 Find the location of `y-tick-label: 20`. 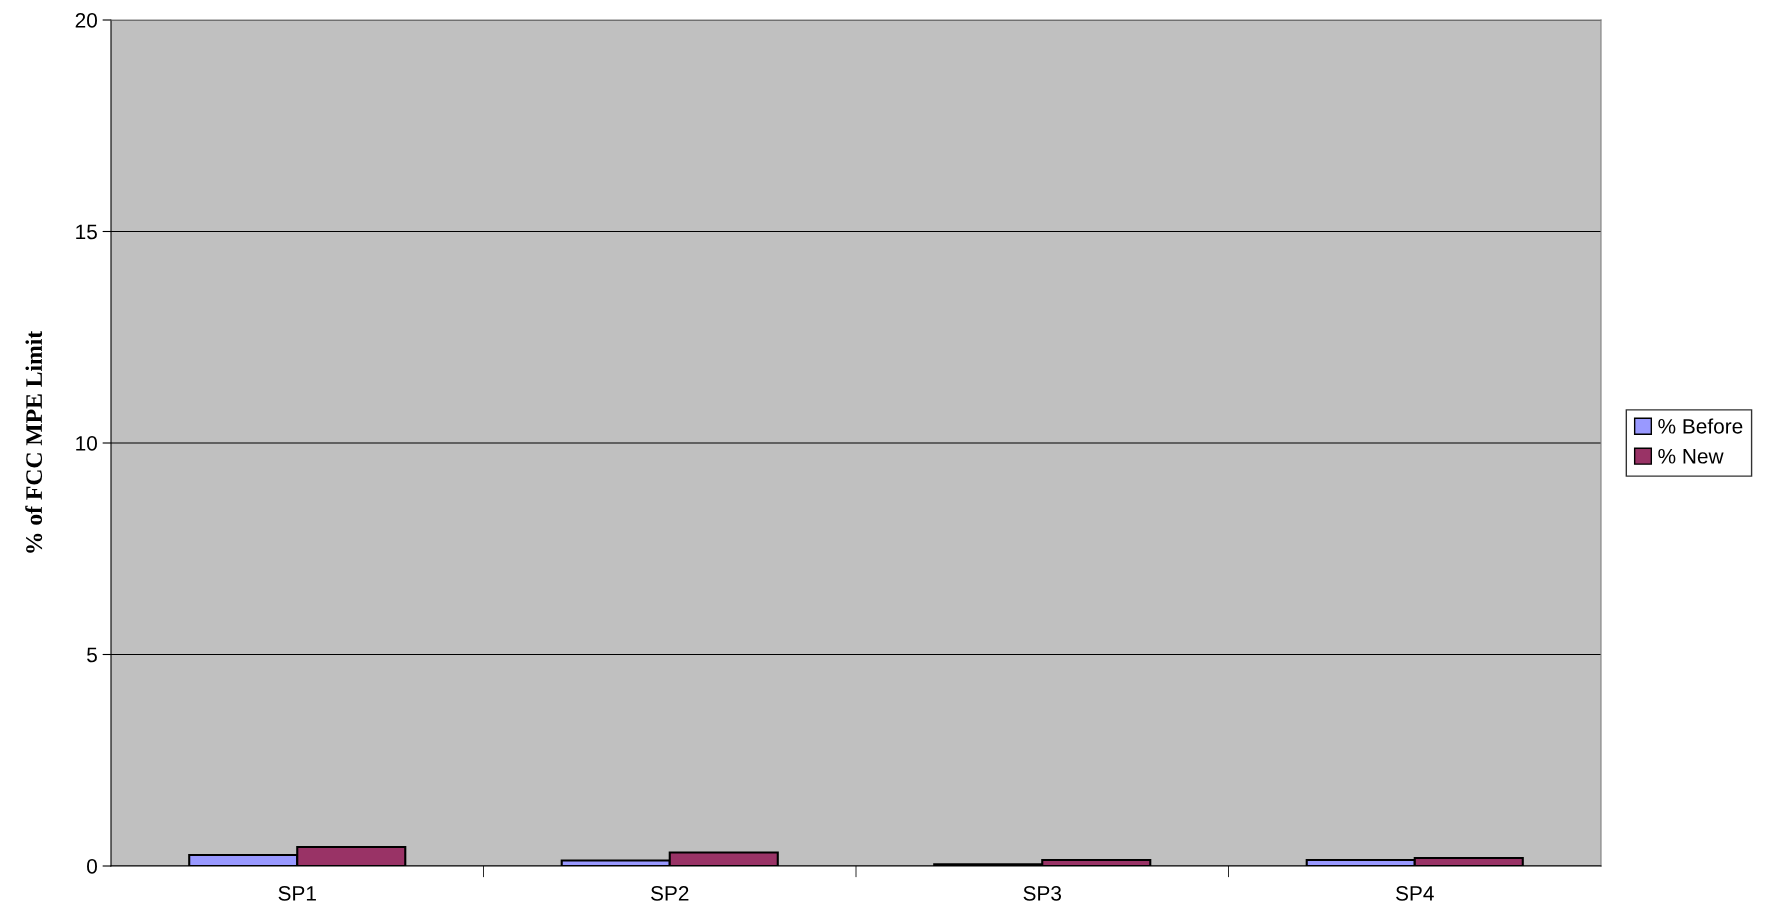

y-tick-label: 20 is located at coordinates (86, 20).